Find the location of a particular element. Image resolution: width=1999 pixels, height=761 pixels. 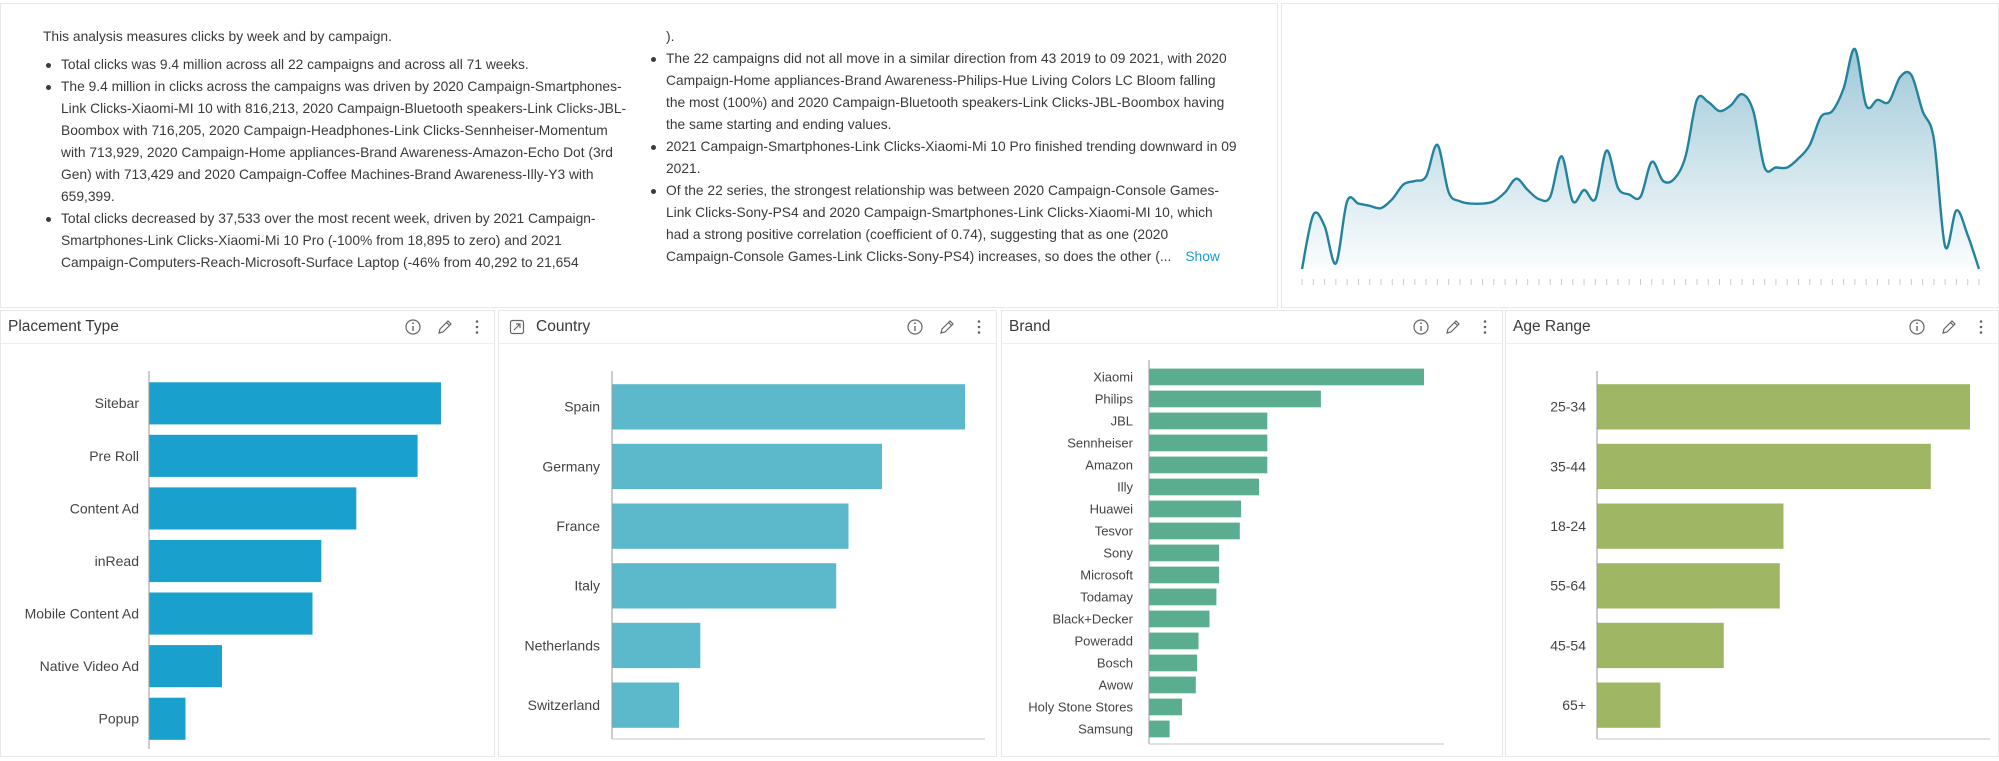

bar-native-video-ad is located at coordinates (185, 666).